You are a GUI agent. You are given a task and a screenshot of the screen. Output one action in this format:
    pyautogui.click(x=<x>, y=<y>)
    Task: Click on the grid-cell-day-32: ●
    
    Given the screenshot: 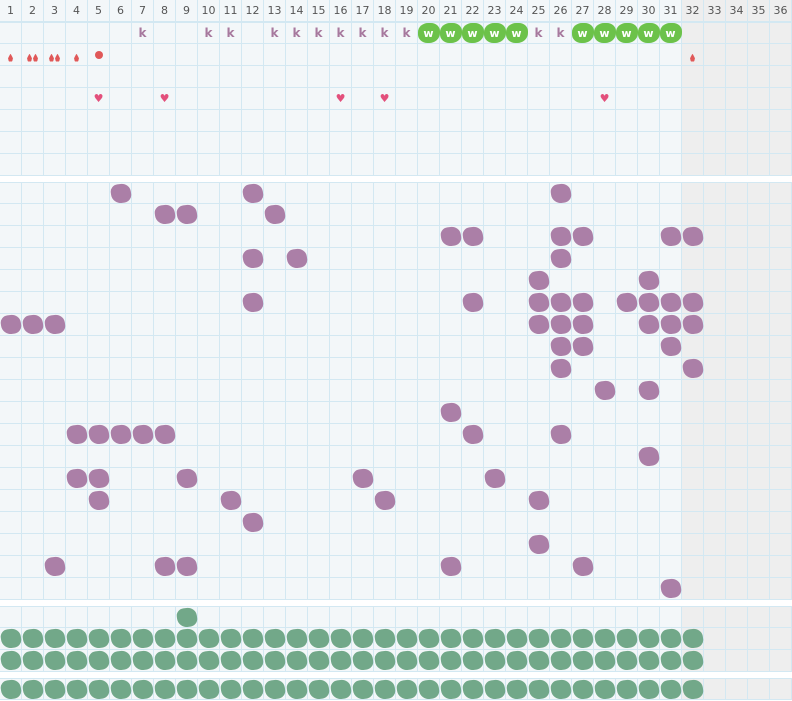 What is the action you would take?
    pyautogui.click(x=693, y=55)
    